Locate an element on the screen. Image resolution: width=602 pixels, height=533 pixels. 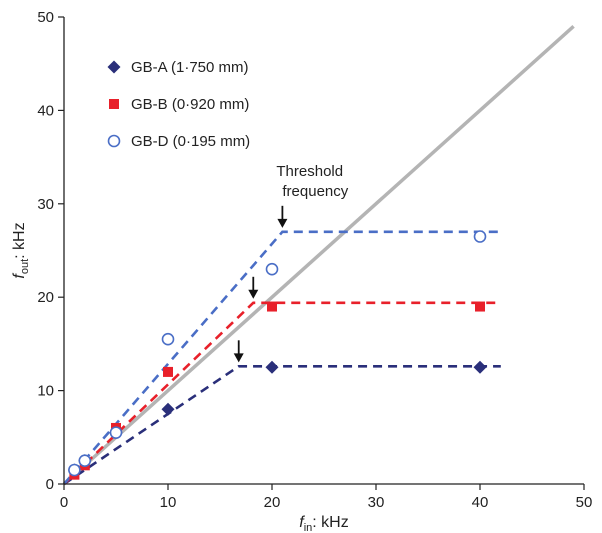
y-tick-label: 10 is located at coordinates (45, 391).